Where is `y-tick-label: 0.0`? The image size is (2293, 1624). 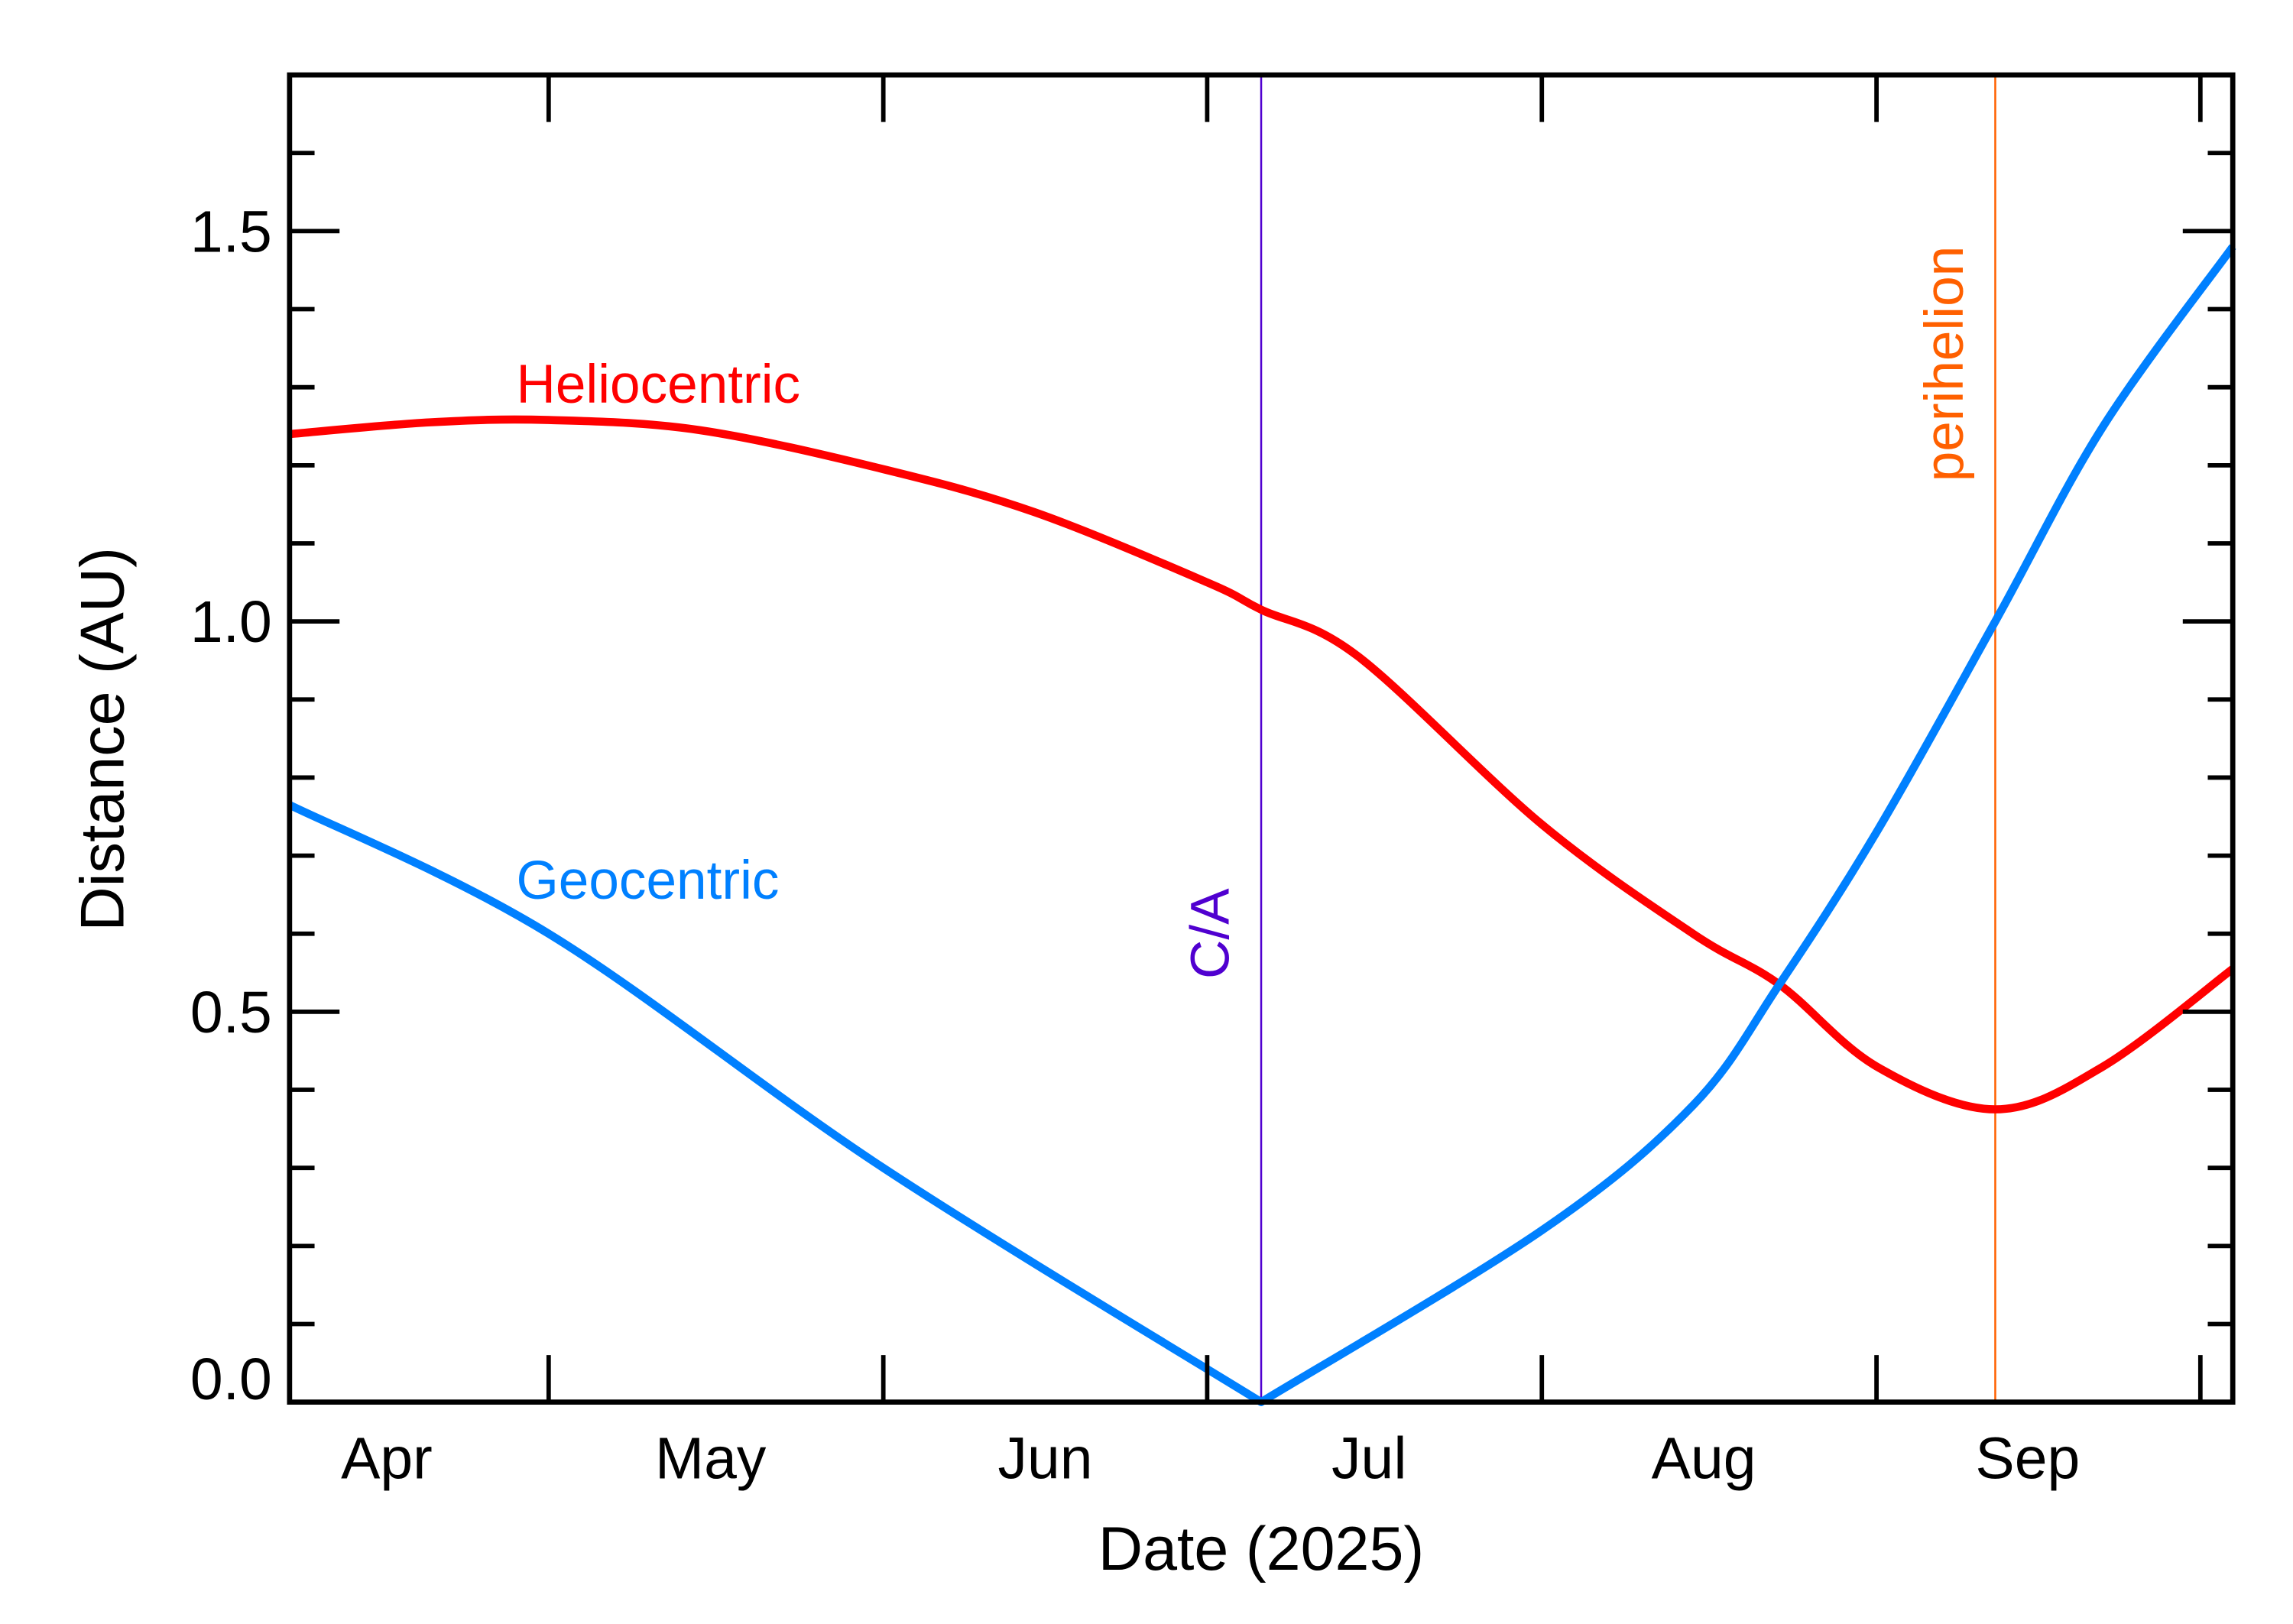
y-tick-label: 0.0 is located at coordinates (231, 1379).